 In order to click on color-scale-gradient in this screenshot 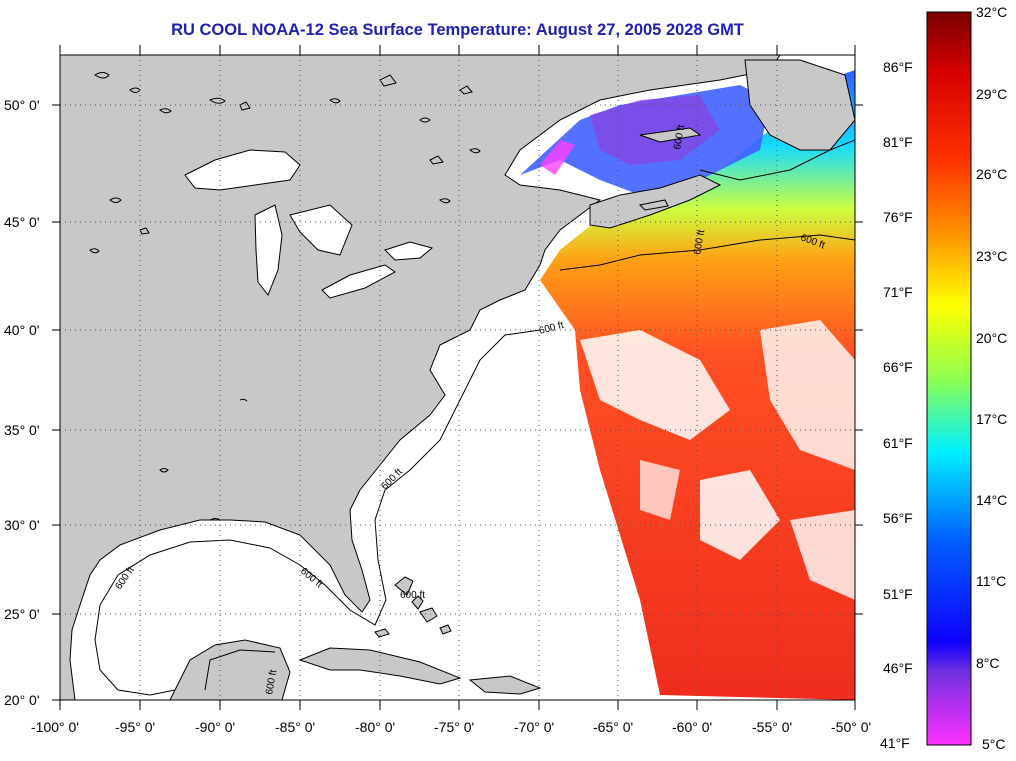, I will do `click(949, 378)`.